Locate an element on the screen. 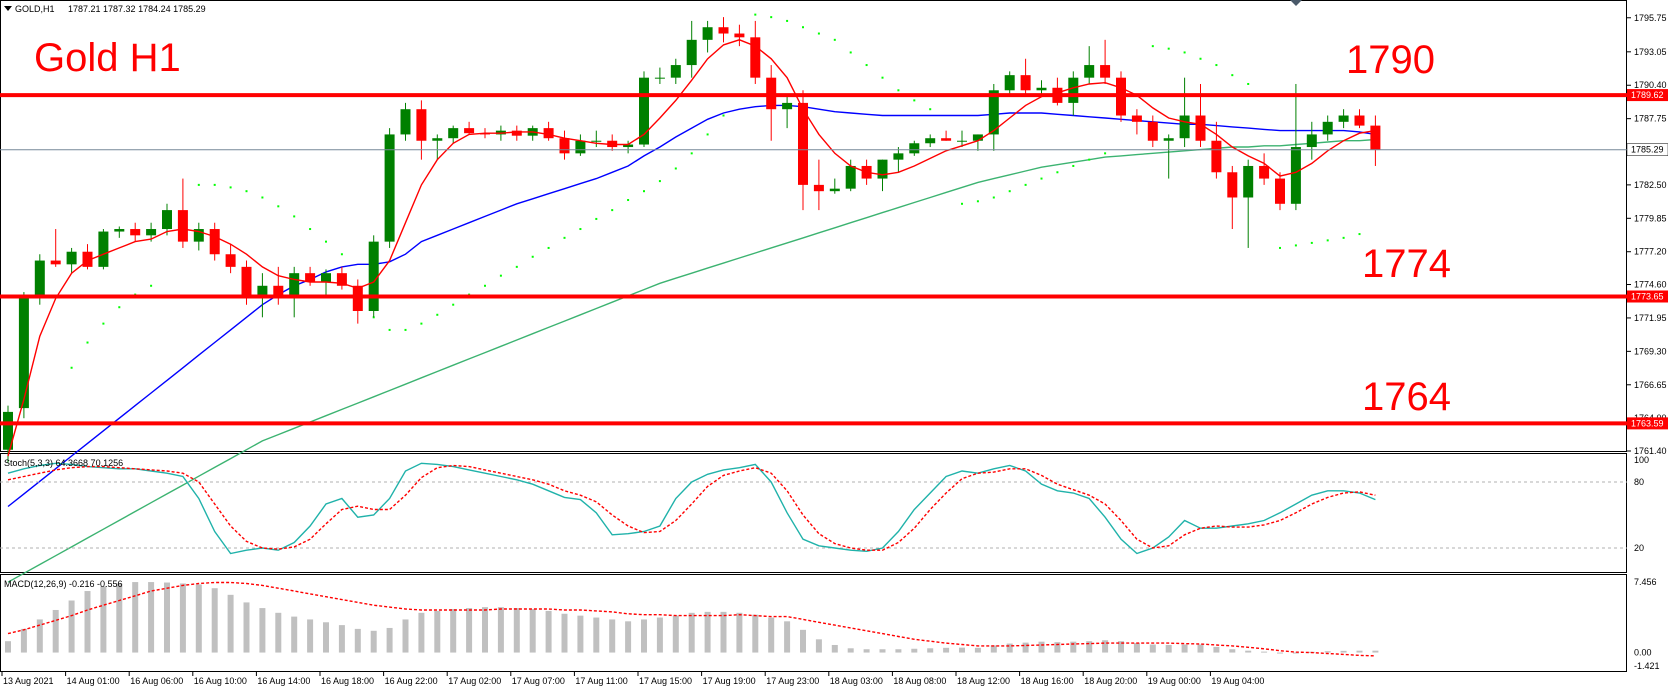 The width and height of the screenshot is (1668, 692). collapse-triangle-icon is located at coordinates (8, 8).